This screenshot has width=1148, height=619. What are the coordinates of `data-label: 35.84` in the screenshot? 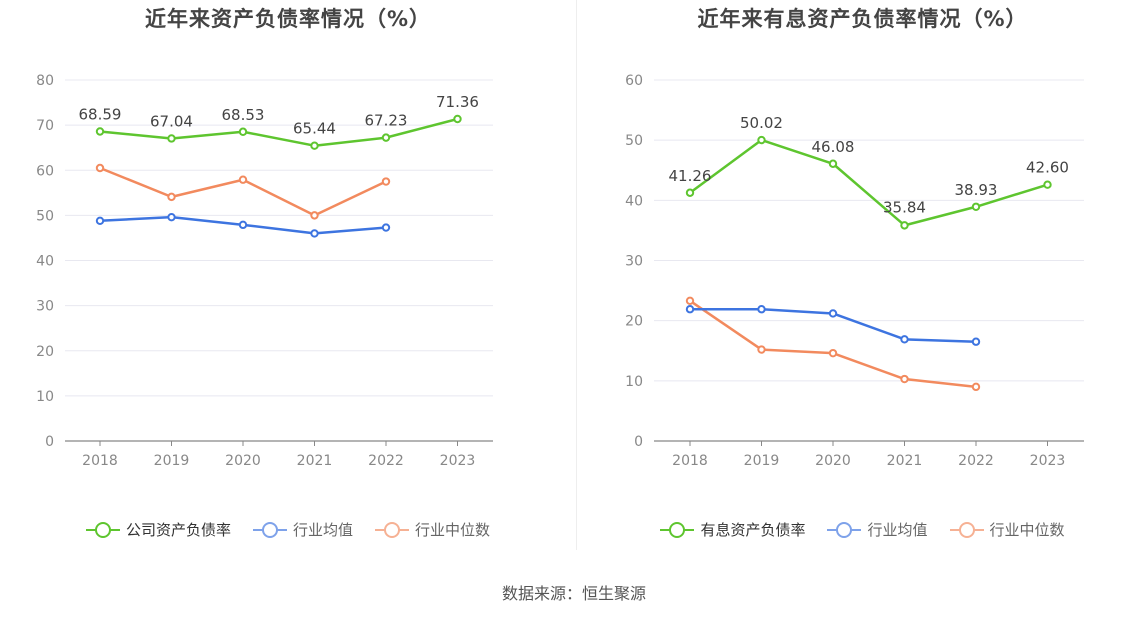 It's located at (904, 207).